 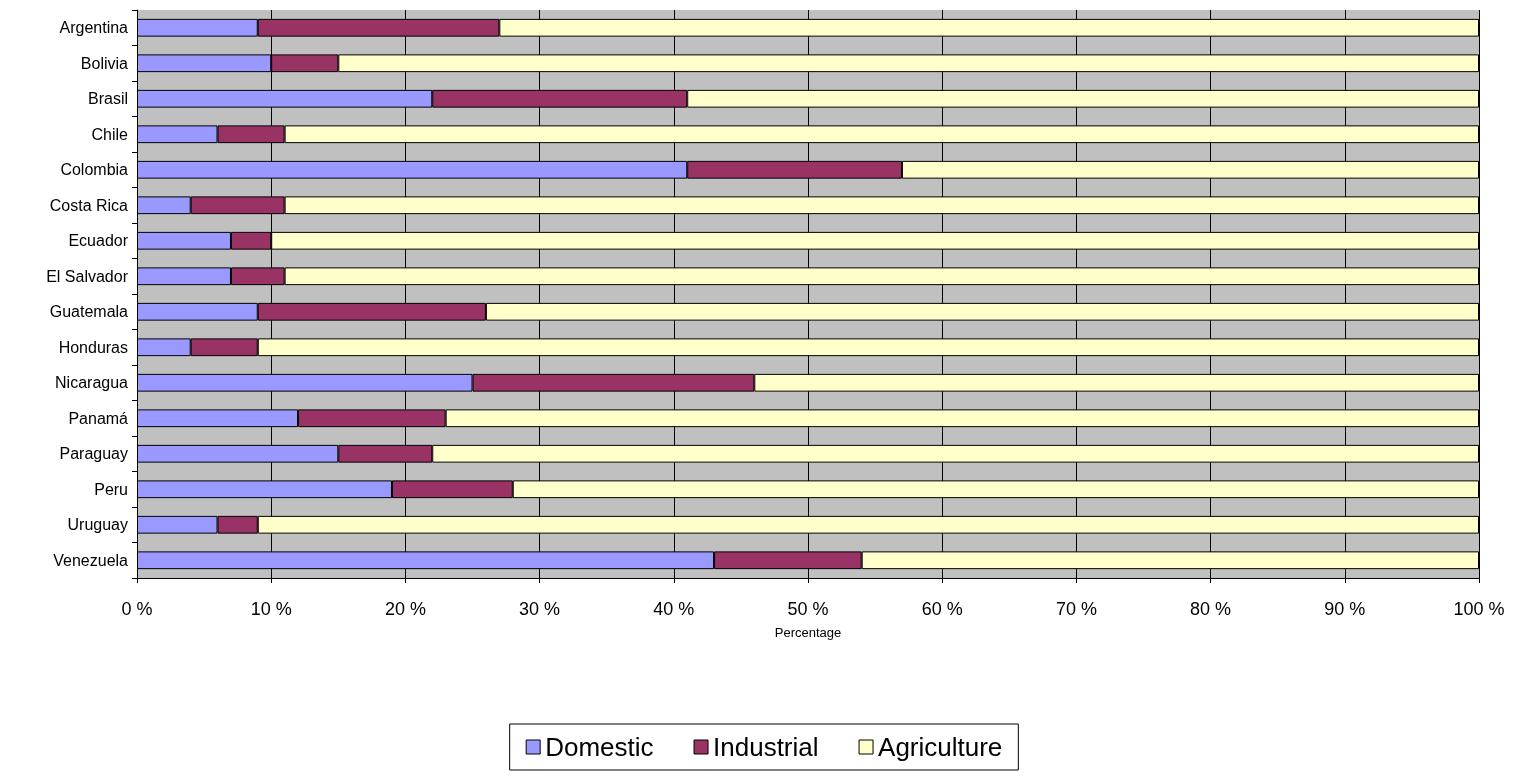 I want to click on x-tick-label: 40 %, so click(x=674, y=609).